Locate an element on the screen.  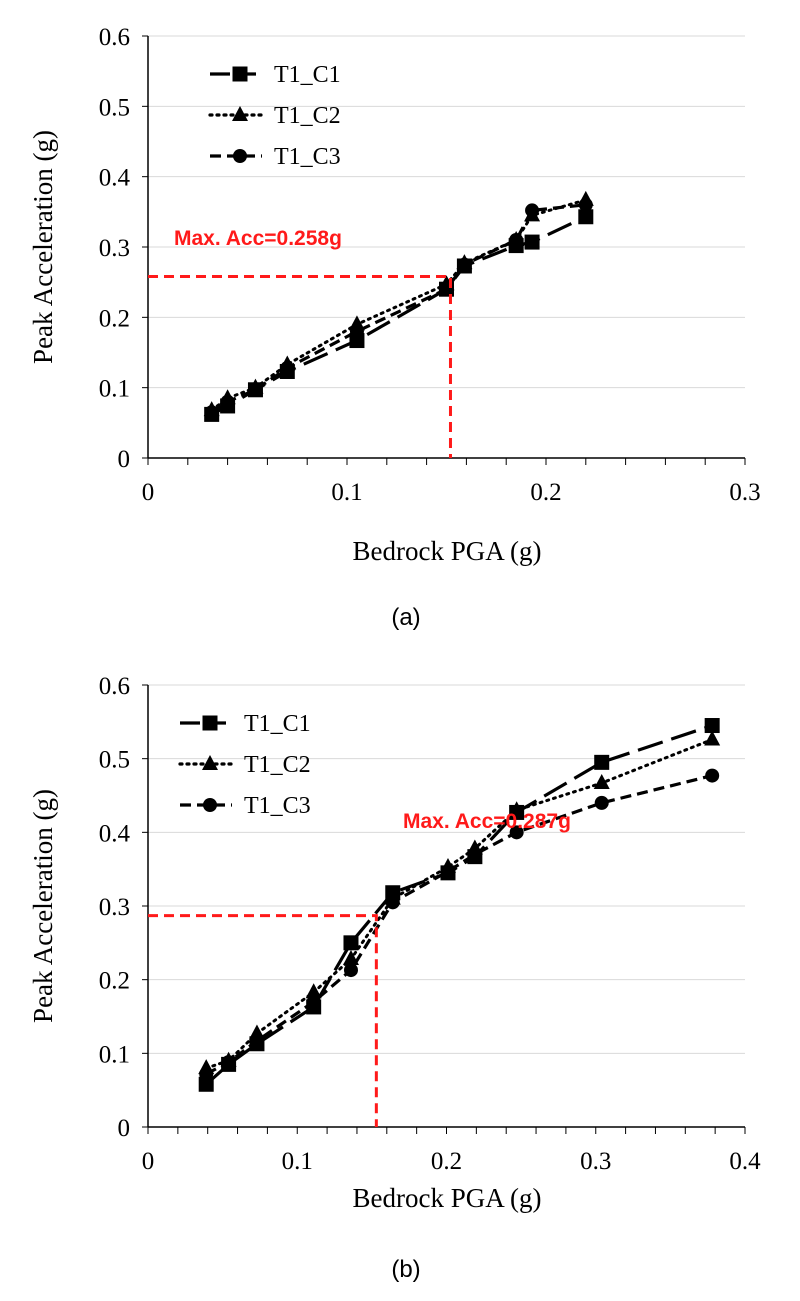
chart-a-x-ticks: 0 0.1 0.2 0.3 is located at coordinates (451, 492).